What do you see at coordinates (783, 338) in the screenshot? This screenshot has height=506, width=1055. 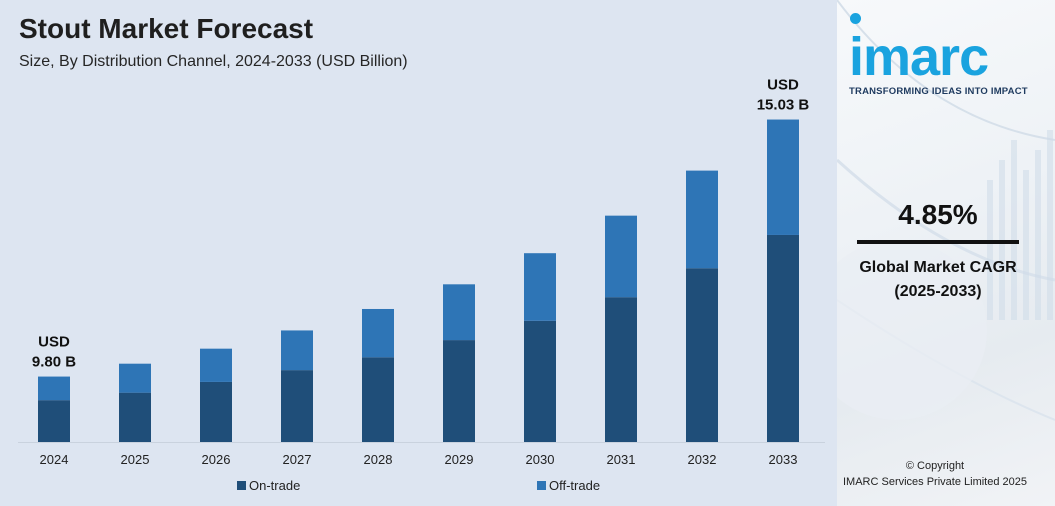 I see `bar-on-trade-2033` at bounding box center [783, 338].